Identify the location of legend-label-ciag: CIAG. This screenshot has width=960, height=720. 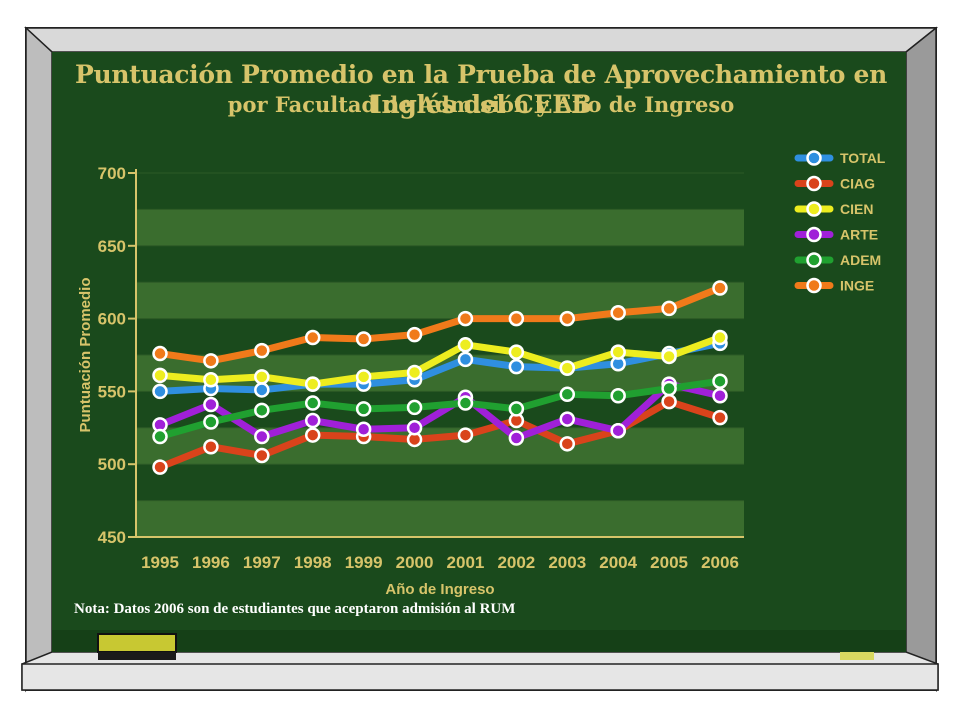
(857, 184).